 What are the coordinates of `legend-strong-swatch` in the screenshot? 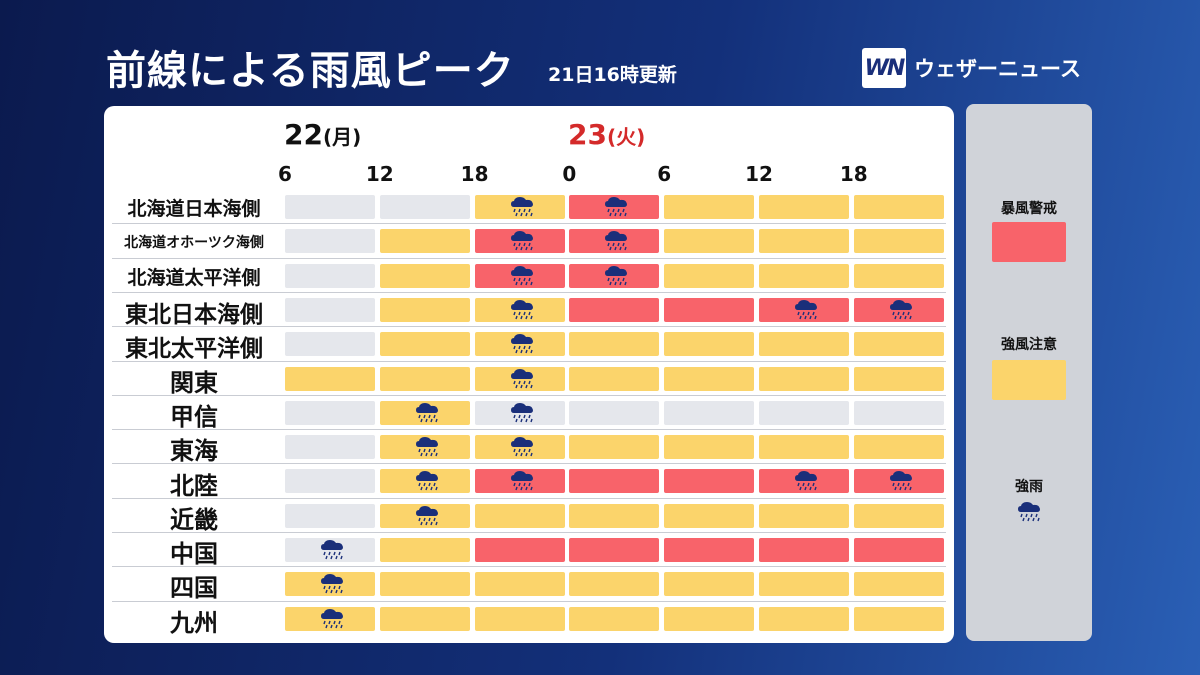 It's located at (1029, 380).